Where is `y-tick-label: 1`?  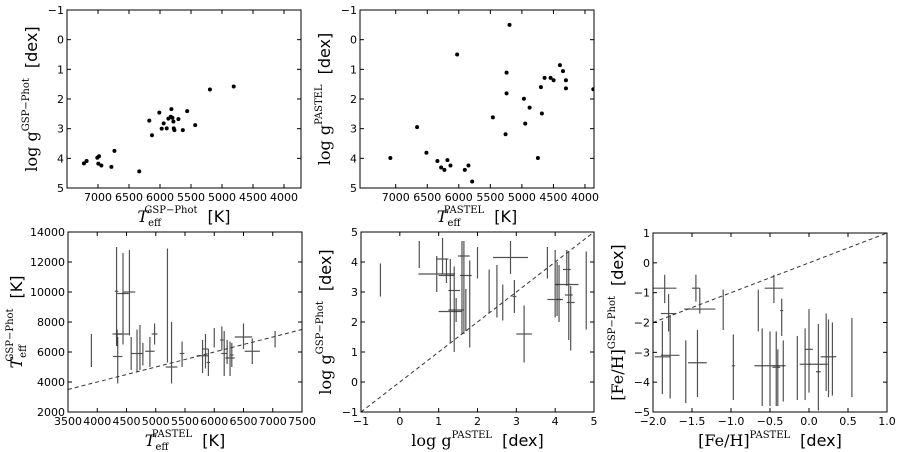
y-tick-label: 1 is located at coordinates (60, 69).